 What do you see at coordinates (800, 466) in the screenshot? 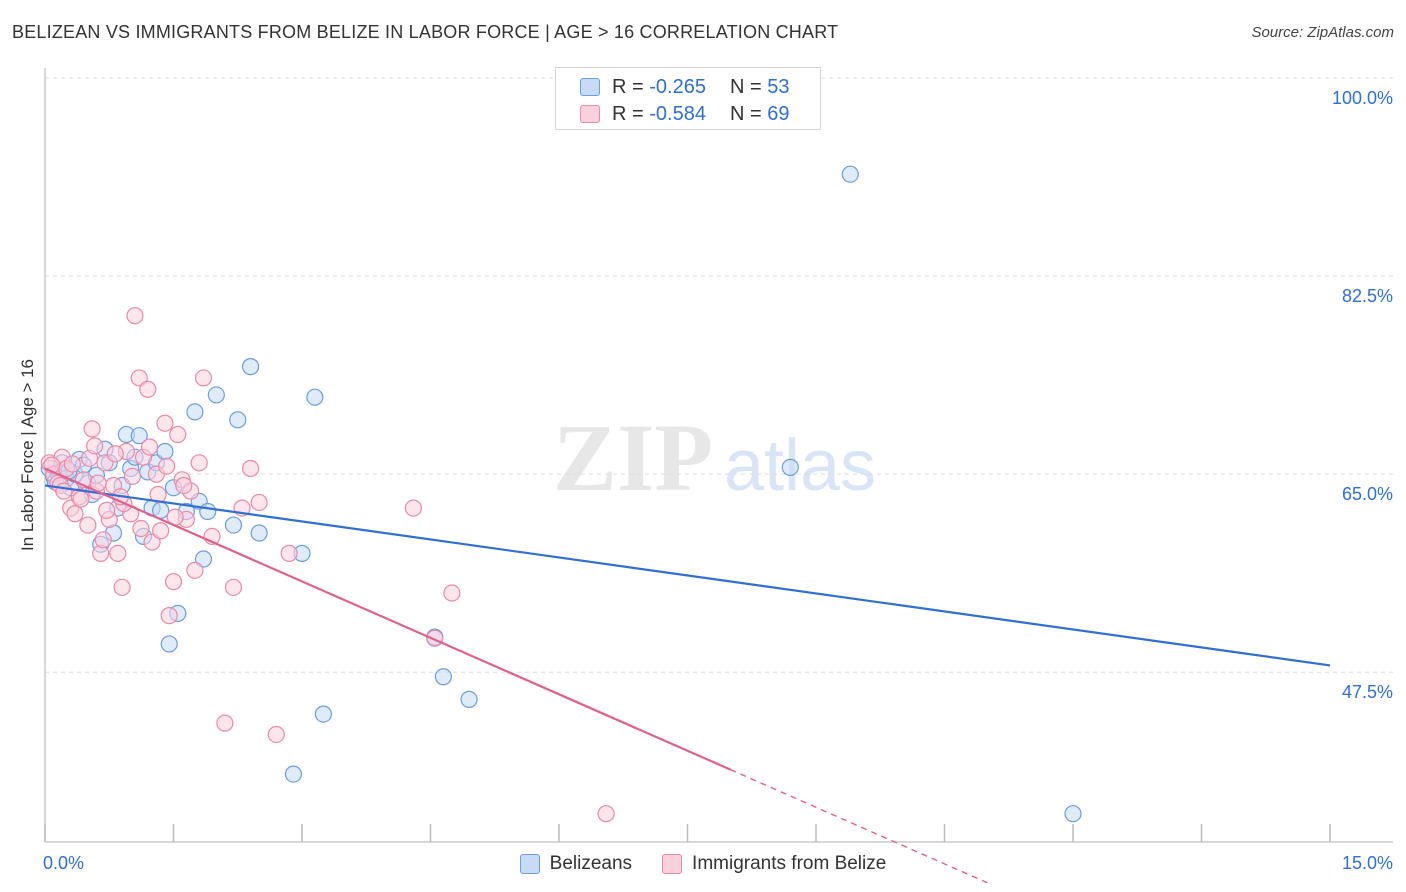
I see `watermark-atlas: atlas` at bounding box center [800, 466].